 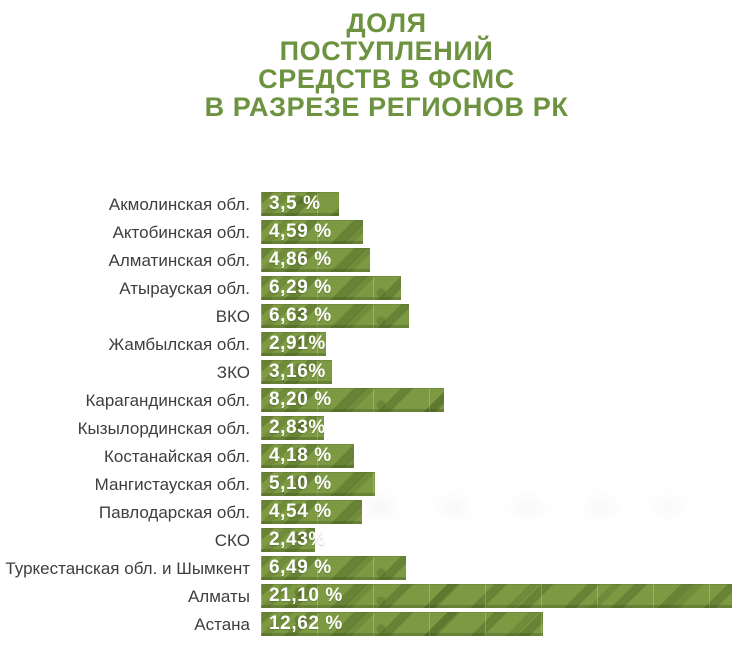 I want to click on chart-row: Костанайская обл. 4,18 %, so click(x=367, y=456).